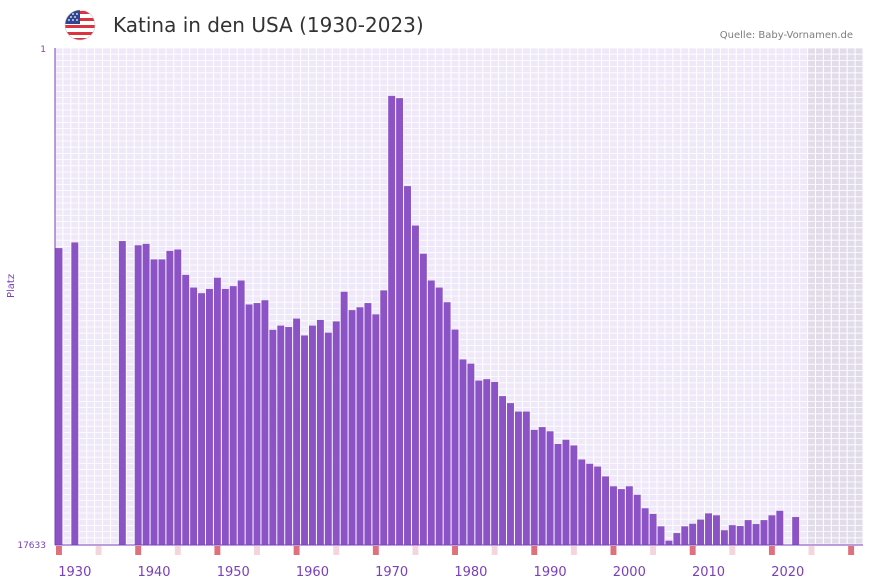  What do you see at coordinates (685, 535) in the screenshot?
I see `bar-2007` at bounding box center [685, 535].